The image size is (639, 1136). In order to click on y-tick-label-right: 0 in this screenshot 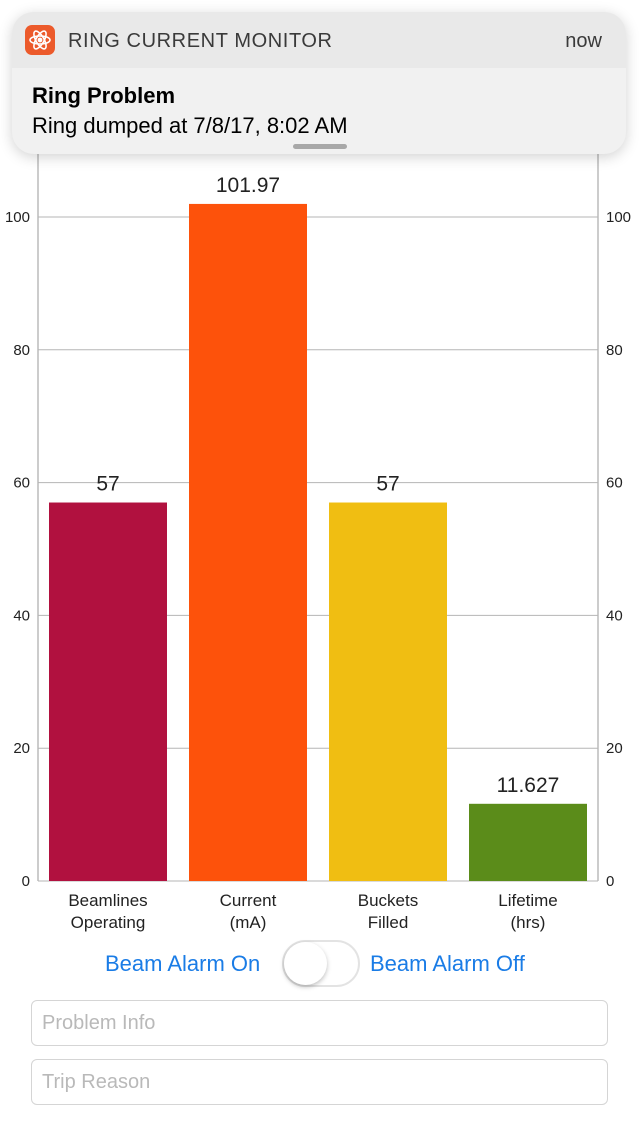, I will do `click(610, 881)`.